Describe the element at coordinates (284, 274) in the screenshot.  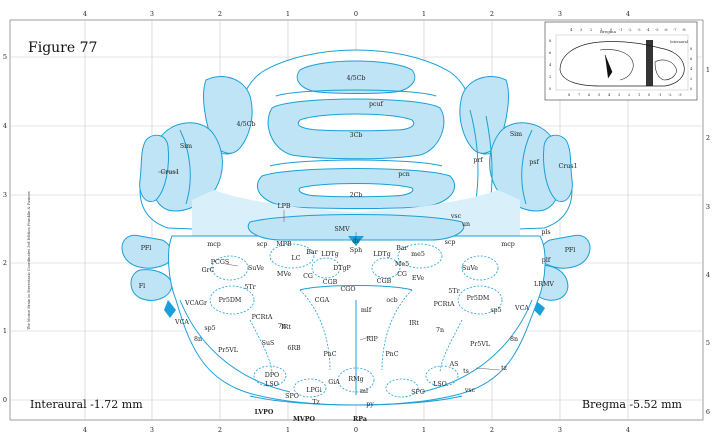
I see `label-mve: MVe` at that location.